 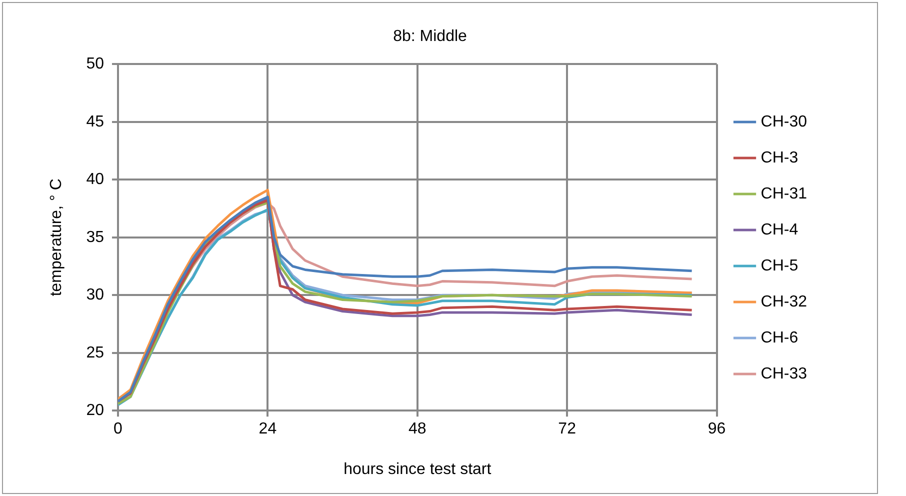 I want to click on x-tick-label: 96, so click(x=717, y=429).